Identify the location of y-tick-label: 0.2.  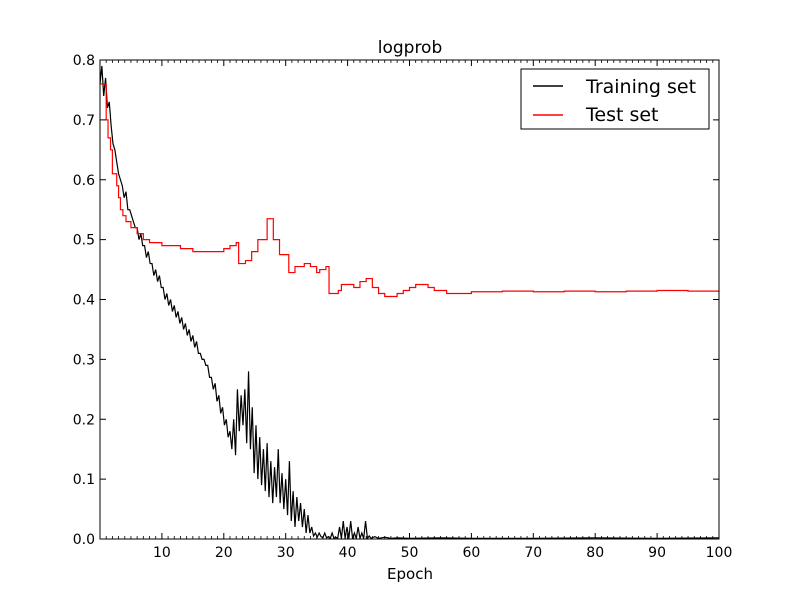
(84, 420).